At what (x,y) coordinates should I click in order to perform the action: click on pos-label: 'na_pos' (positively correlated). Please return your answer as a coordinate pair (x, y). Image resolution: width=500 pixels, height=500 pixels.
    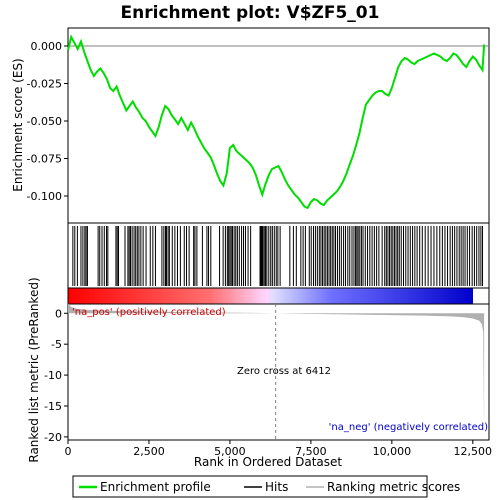
    Looking at the image, I should click on (149, 312).